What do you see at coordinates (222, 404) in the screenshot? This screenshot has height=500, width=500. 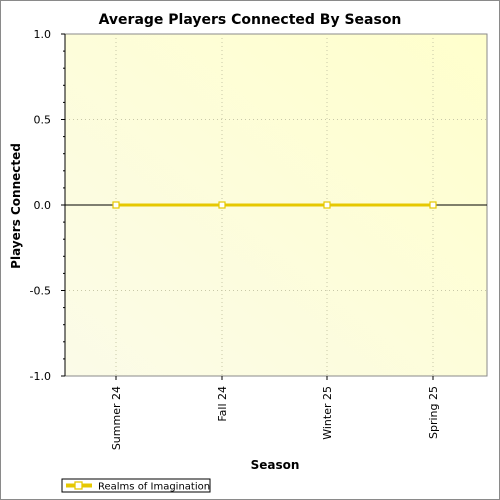 I see `x-tick-label: Fall 24` at bounding box center [222, 404].